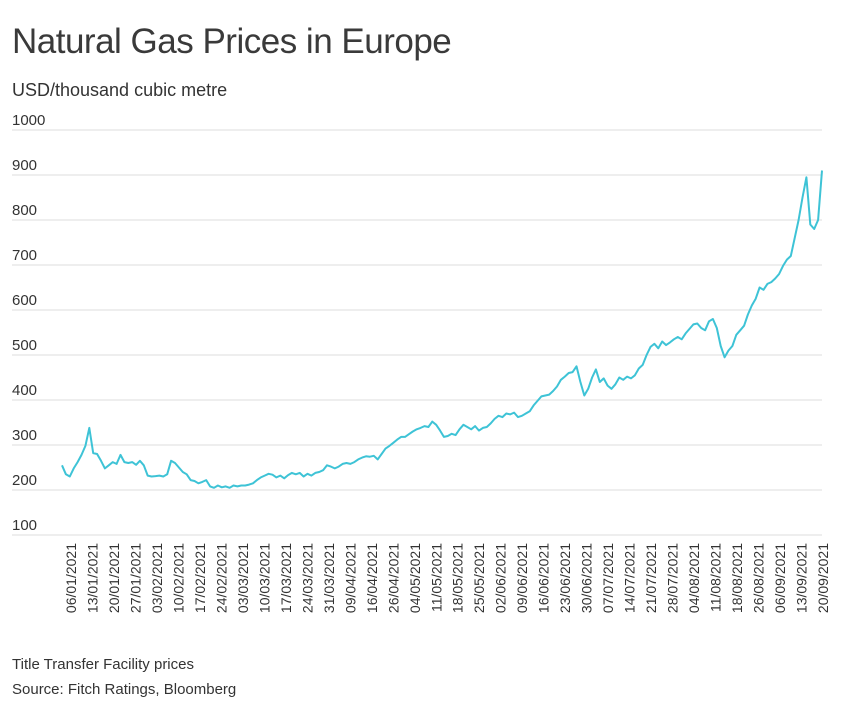  Describe the element at coordinates (651, 578) in the screenshot. I see `x-tick-label: 21/07/2021` at that location.